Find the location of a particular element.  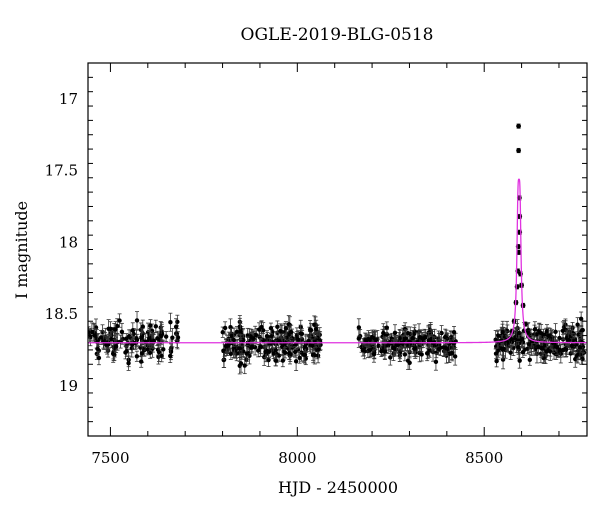

x-tick-label: 7500 is located at coordinates (110, 458).